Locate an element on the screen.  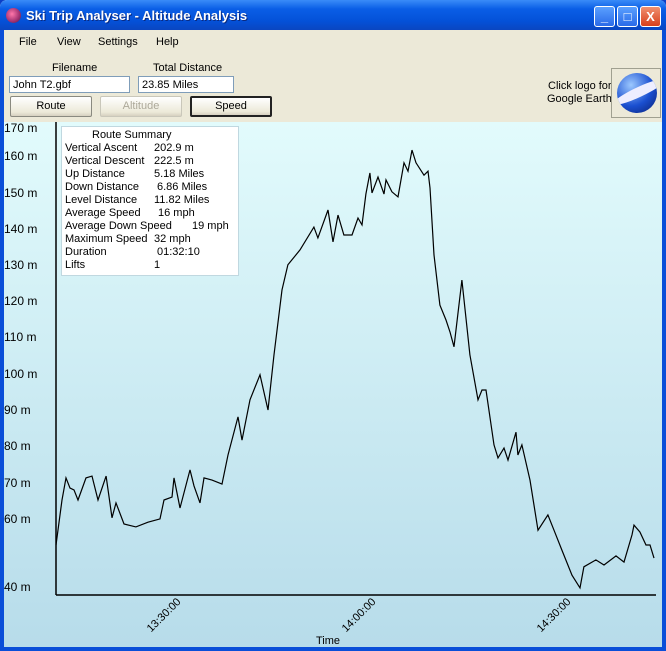
window-border-right is located at coordinates (664, 340).